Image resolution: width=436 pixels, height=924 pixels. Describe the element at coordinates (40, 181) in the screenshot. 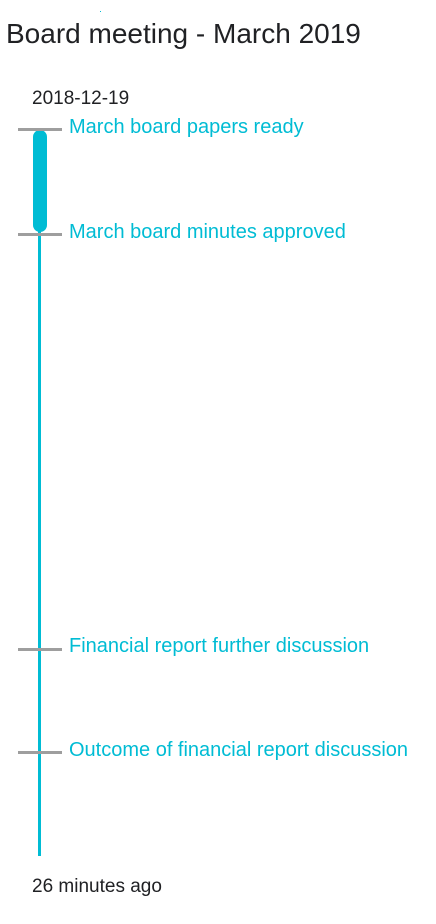

I see `timeline-active-range` at that location.